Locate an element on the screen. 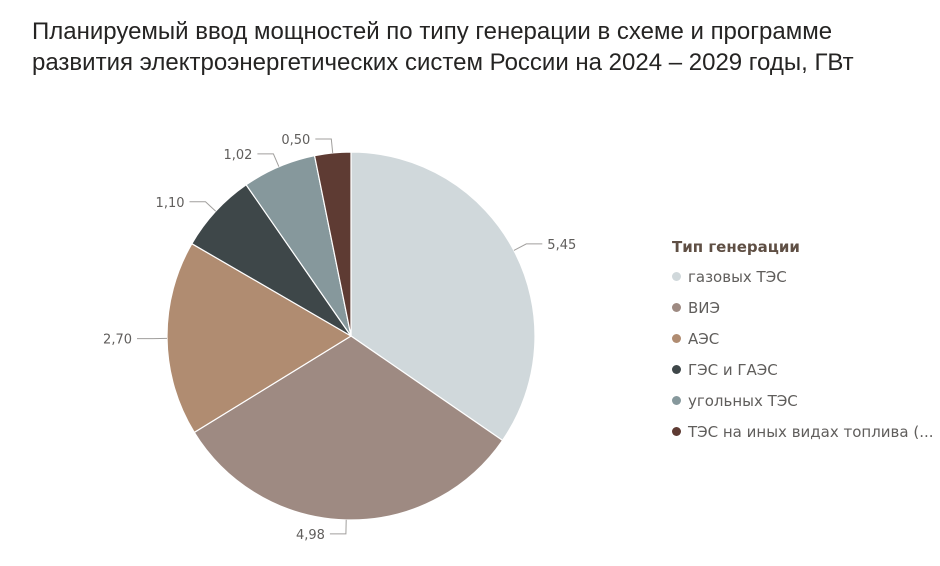  data-label-6: 0,50 is located at coordinates (295, 140).